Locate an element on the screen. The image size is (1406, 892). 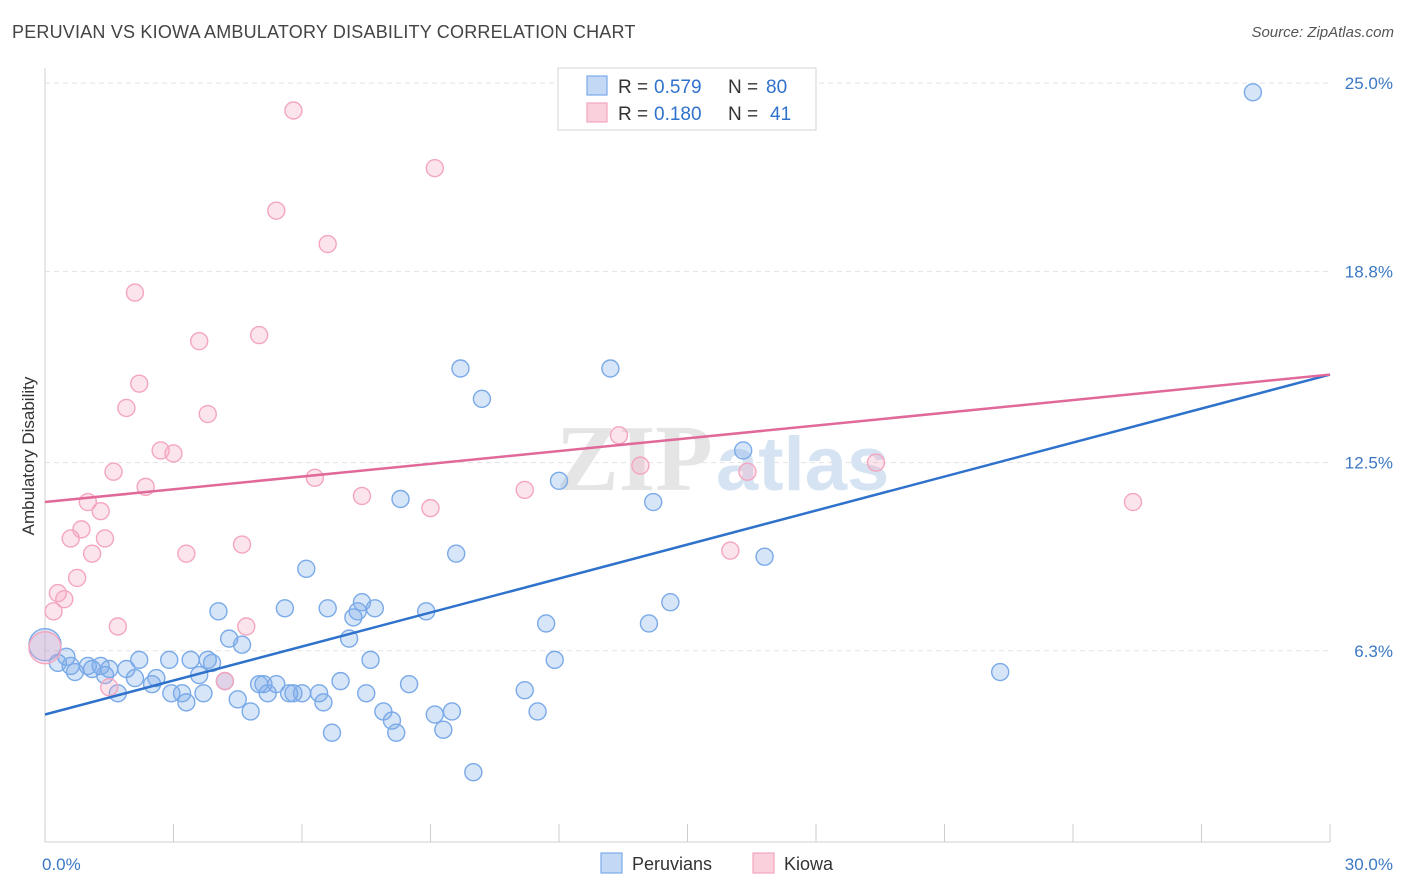
y-tick-label-2: 18.8% is located at coordinates (1369, 271).